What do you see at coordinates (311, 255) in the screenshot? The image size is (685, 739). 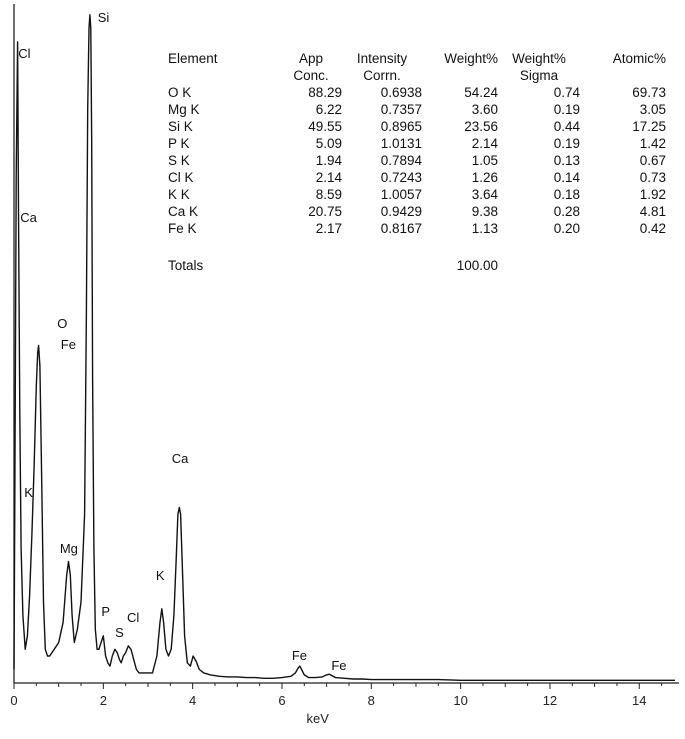 I see `totals-app-empty` at bounding box center [311, 255].